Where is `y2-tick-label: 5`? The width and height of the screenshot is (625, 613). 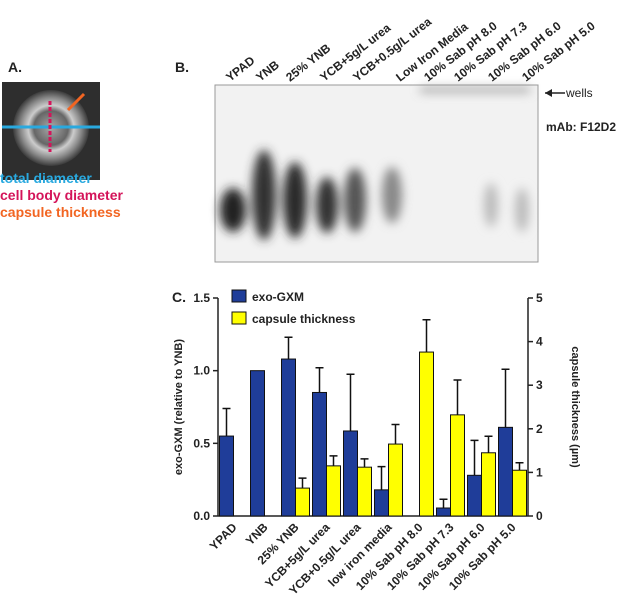
y2-tick-label: 5 is located at coordinates (539, 298).